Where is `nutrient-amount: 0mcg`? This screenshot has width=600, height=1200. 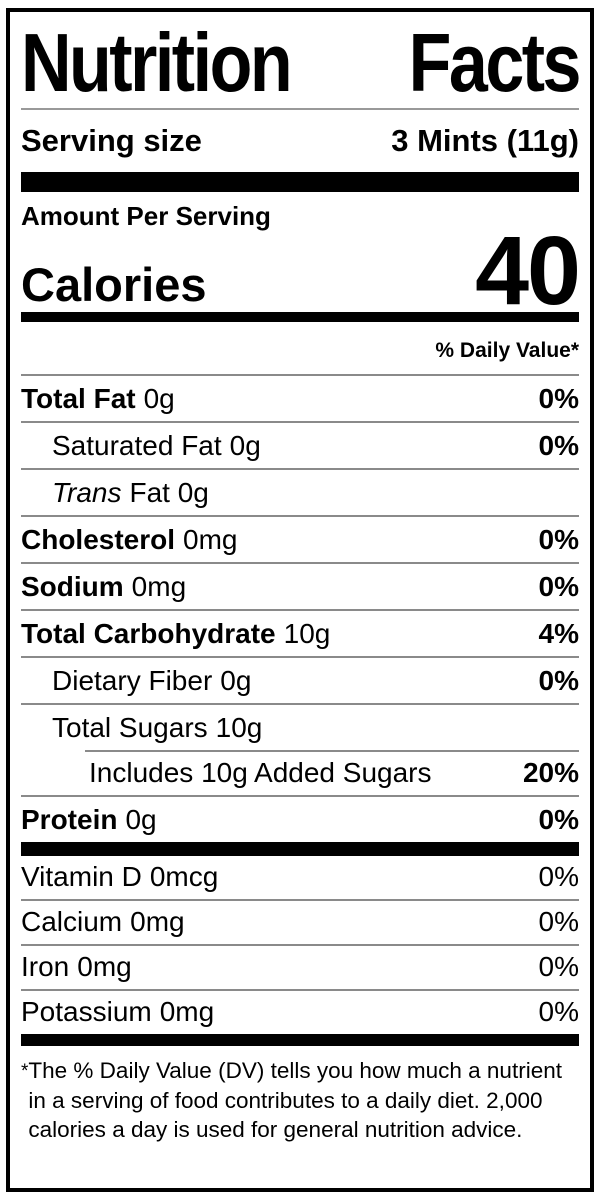 nutrient-amount: 0mcg is located at coordinates (184, 876).